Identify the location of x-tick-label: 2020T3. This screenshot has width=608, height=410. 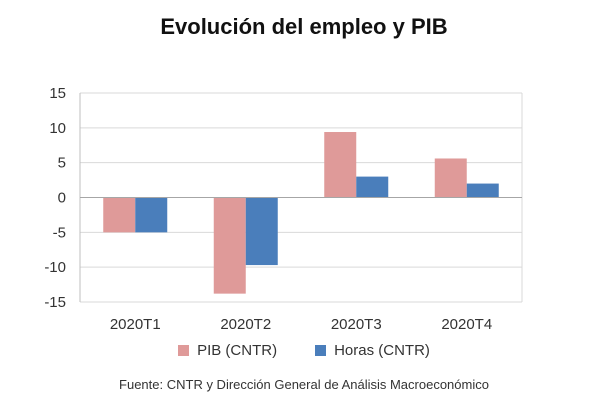
(356, 324).